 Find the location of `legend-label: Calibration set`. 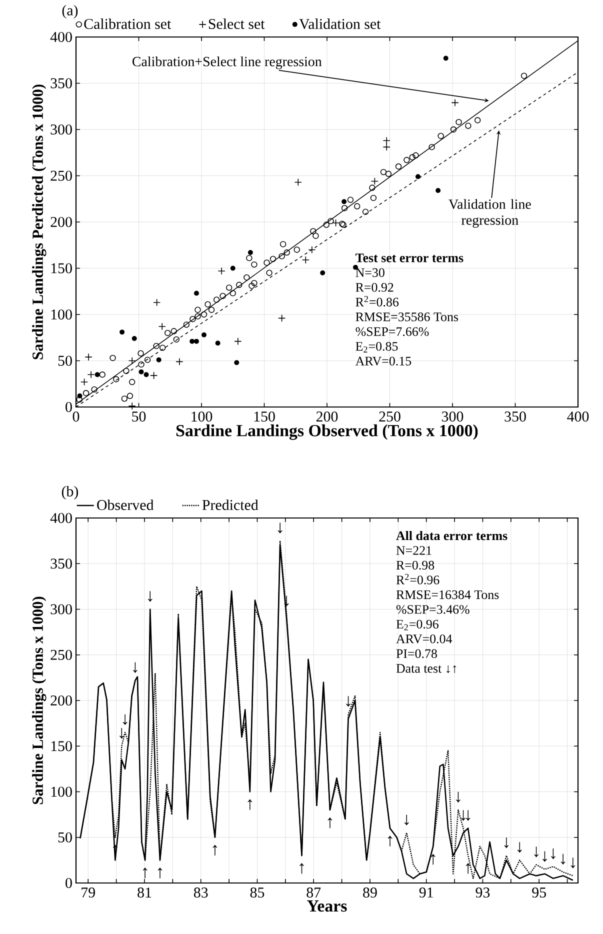

legend-label: Calibration set is located at coordinates (128, 24).